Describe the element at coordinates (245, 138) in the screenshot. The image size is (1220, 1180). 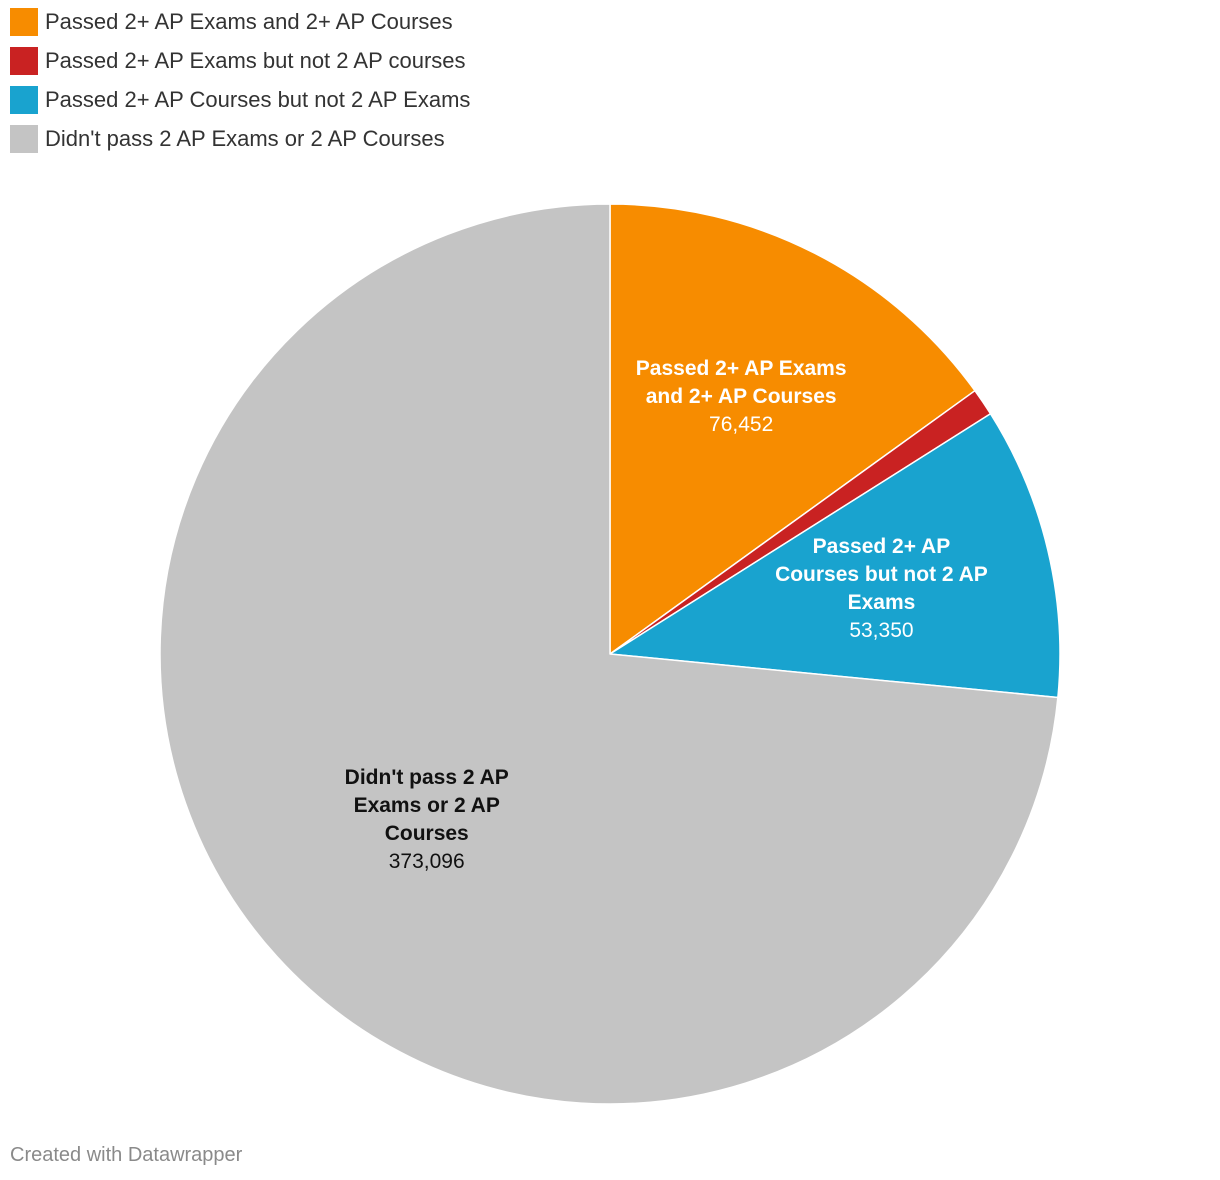
I see `legend-label: Didn't pass 2 AP Exams or 2 AP Courses` at that location.